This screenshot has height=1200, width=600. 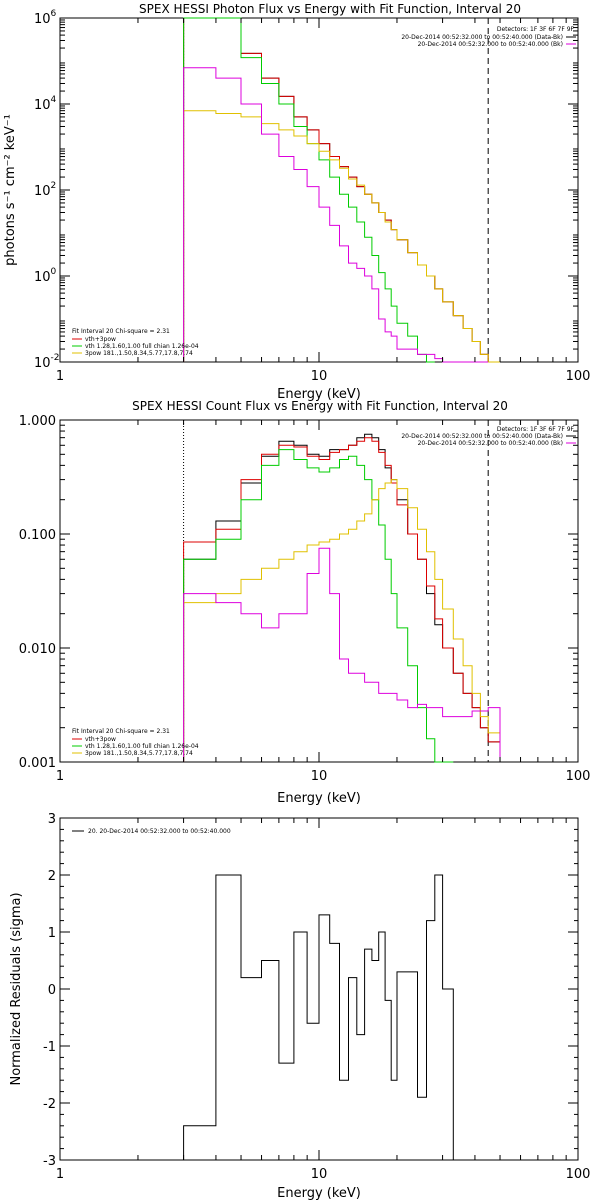 What do you see at coordinates (100, 339) in the screenshot?
I see `photon-legend-total: vth+3pow` at bounding box center [100, 339].